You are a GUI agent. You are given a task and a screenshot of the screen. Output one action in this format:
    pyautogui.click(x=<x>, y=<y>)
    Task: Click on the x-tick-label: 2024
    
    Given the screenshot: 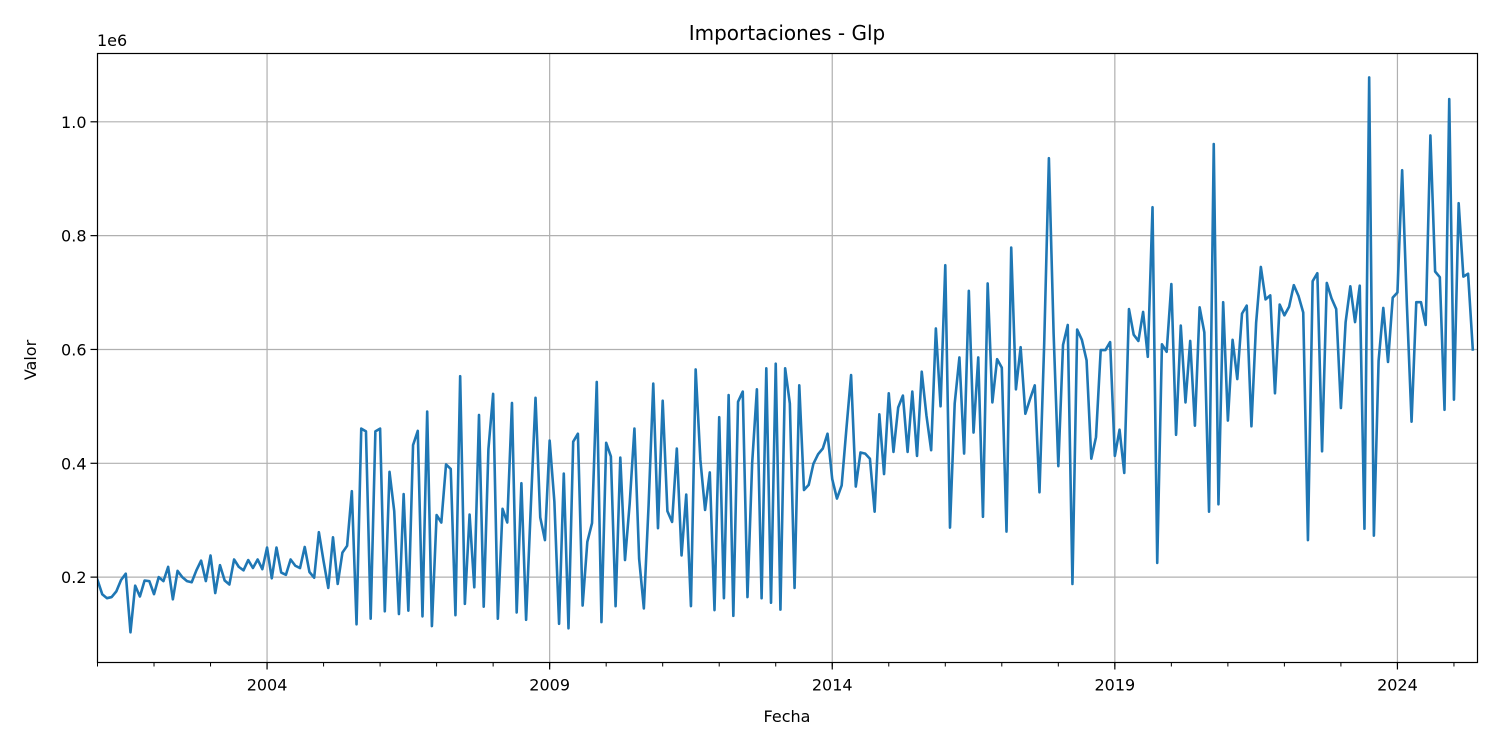 What is the action you would take?
    pyautogui.click(x=1397, y=685)
    